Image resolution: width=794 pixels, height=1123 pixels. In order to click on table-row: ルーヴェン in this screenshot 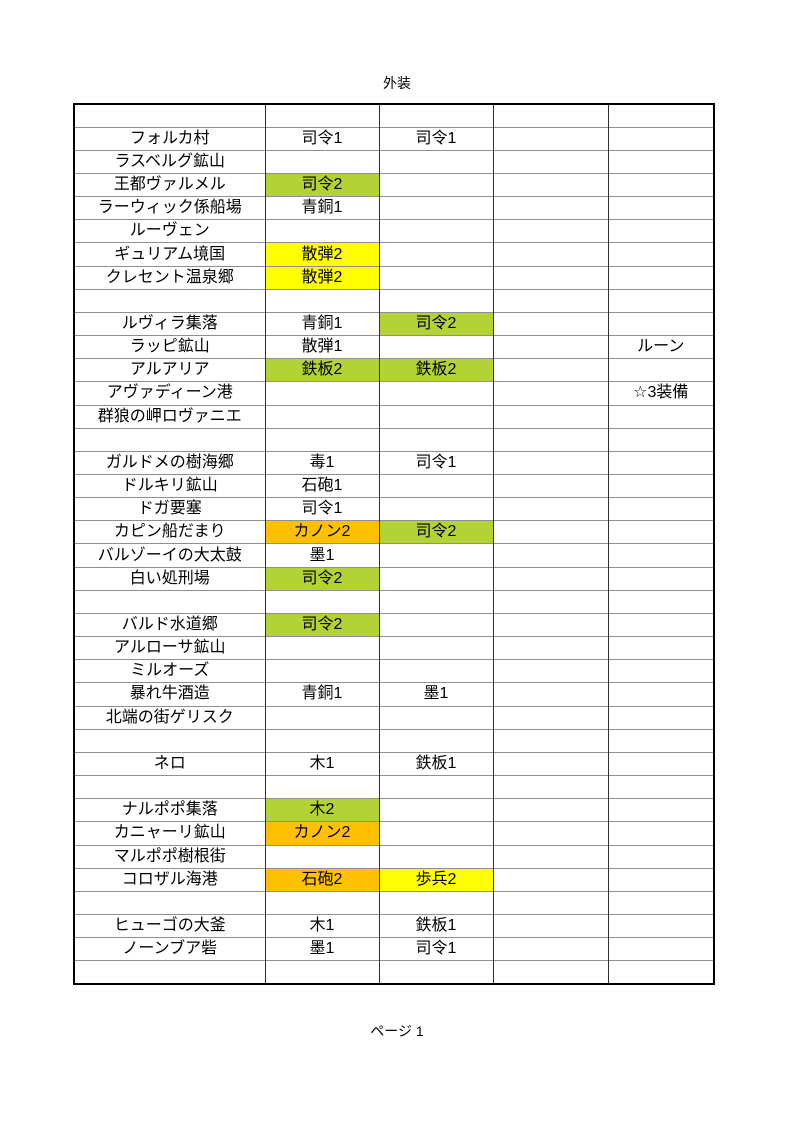, I will do `click(393, 231)`.